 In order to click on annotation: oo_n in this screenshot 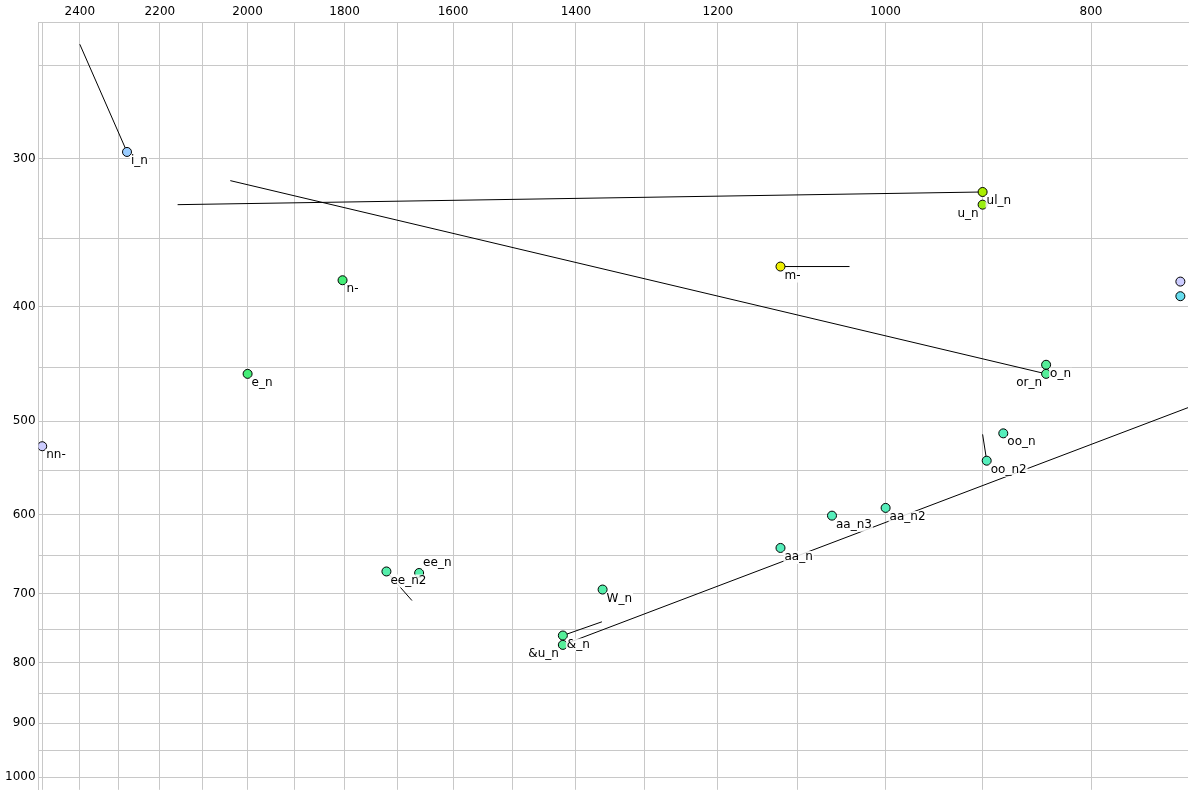, I will do `click(1021, 441)`.